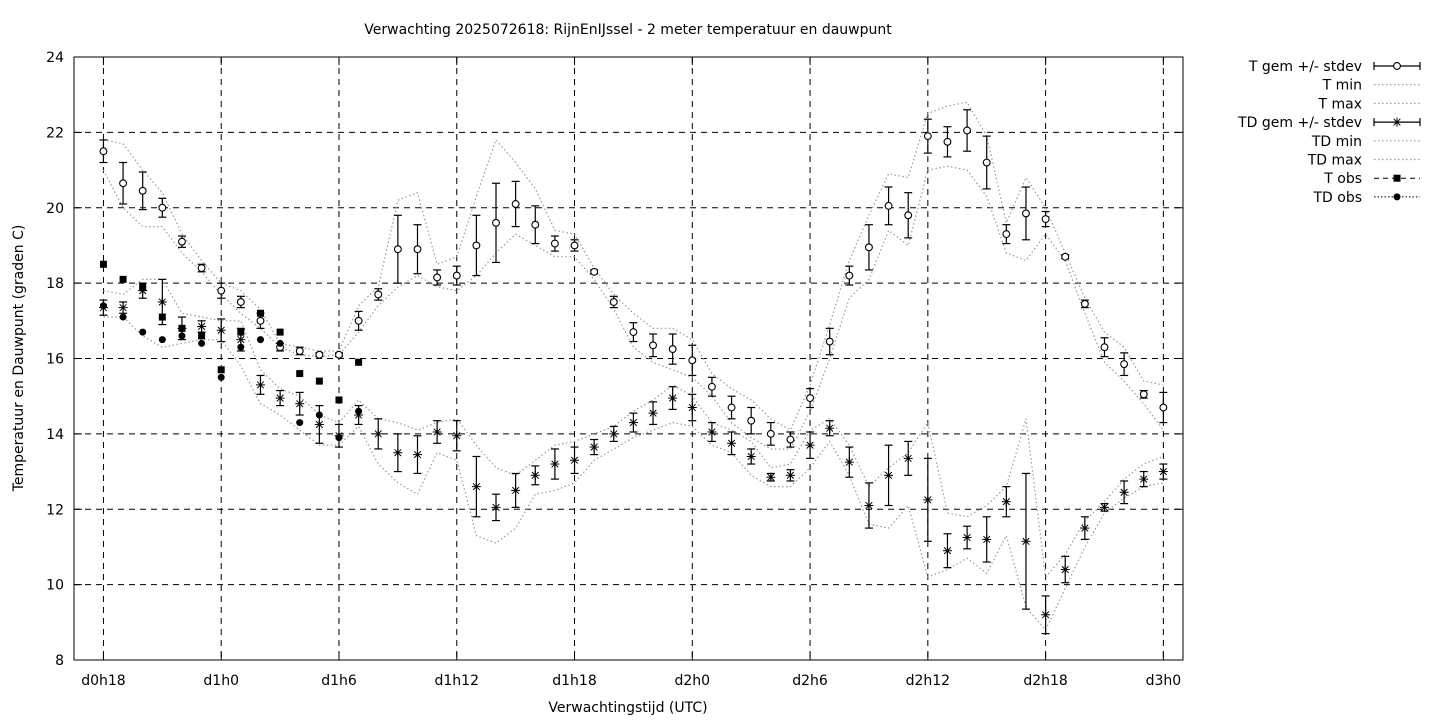  What do you see at coordinates (1336, 142) in the screenshot?
I see `legend-label: TD min` at bounding box center [1336, 142].